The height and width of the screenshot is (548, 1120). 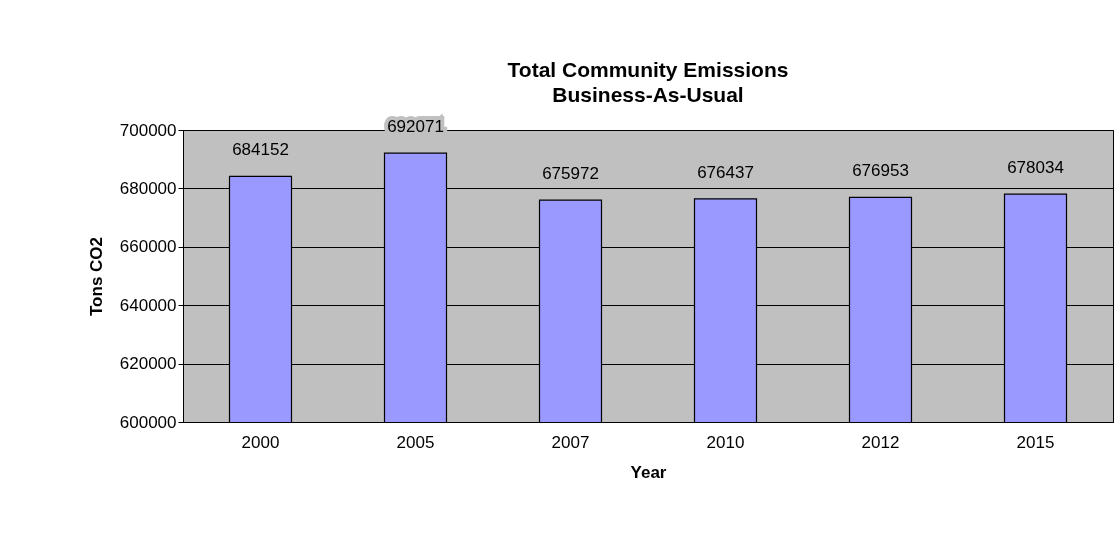 I want to click on y-tick-label: 700000, so click(x=148, y=130).